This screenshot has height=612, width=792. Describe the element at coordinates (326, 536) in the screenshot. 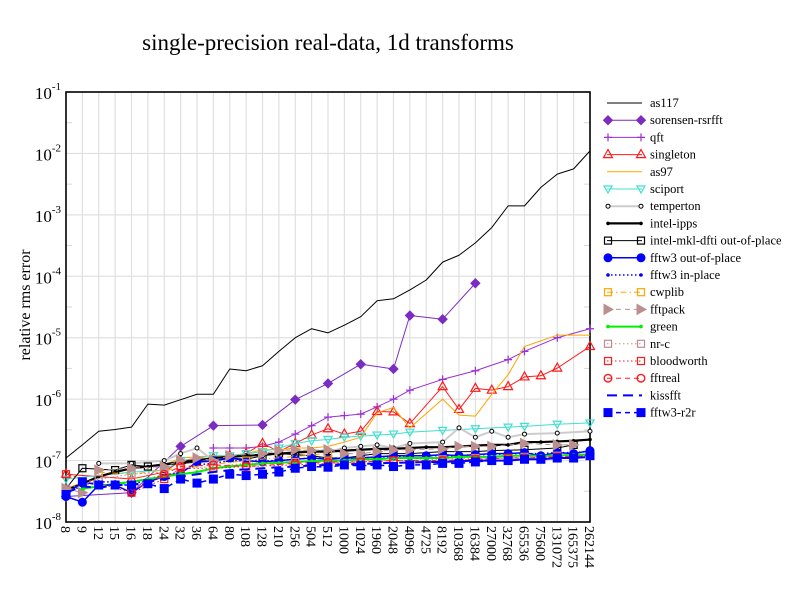

I see `x-tick-label: 512` at that location.